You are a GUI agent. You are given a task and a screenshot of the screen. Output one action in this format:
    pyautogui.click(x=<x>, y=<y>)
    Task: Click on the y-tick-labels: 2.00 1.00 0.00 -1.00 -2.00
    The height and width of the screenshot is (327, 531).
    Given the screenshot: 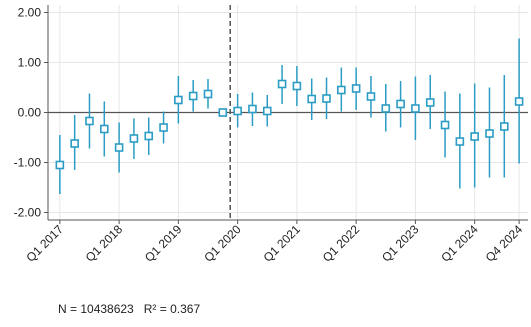 What is the action you would take?
    pyautogui.click(x=28, y=113)
    